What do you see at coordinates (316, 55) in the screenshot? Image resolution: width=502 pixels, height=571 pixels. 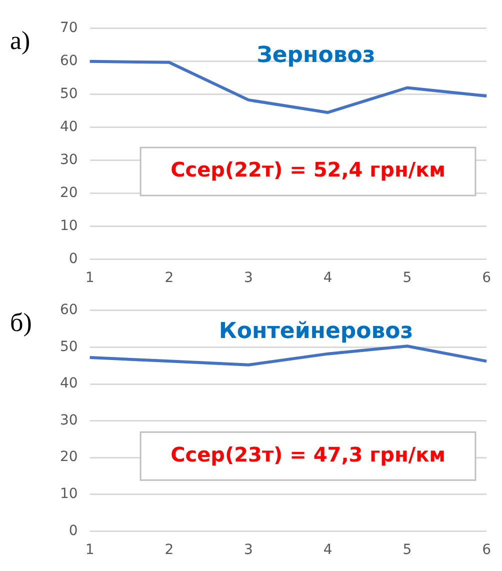 I see `text: Зерновоз` at bounding box center [316, 55].